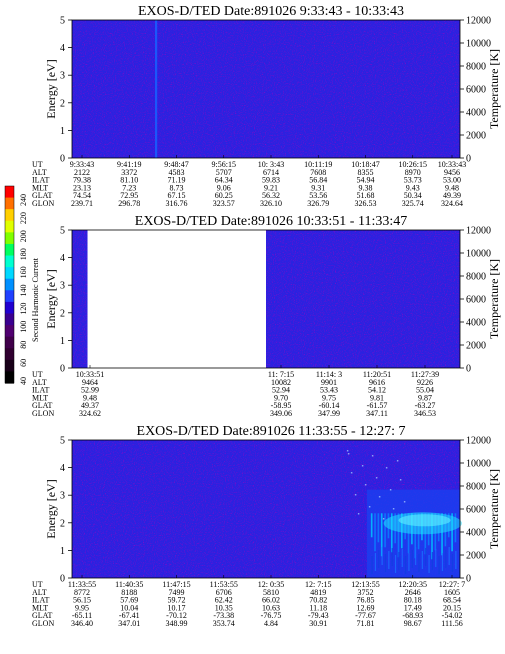  Describe the element at coordinates (329, 413) in the screenshot. I see `table-cell: 347.99` at that location.